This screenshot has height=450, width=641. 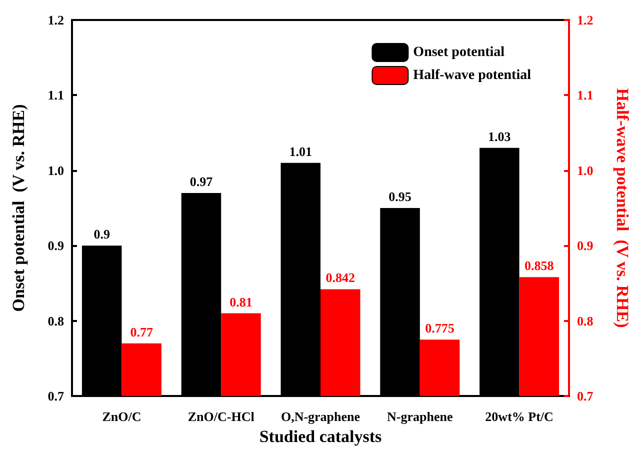 What do you see at coordinates (622, 208) in the screenshot?
I see `y2-axis-title: Half-wave potential (V vs. RHE)` at bounding box center [622, 208].